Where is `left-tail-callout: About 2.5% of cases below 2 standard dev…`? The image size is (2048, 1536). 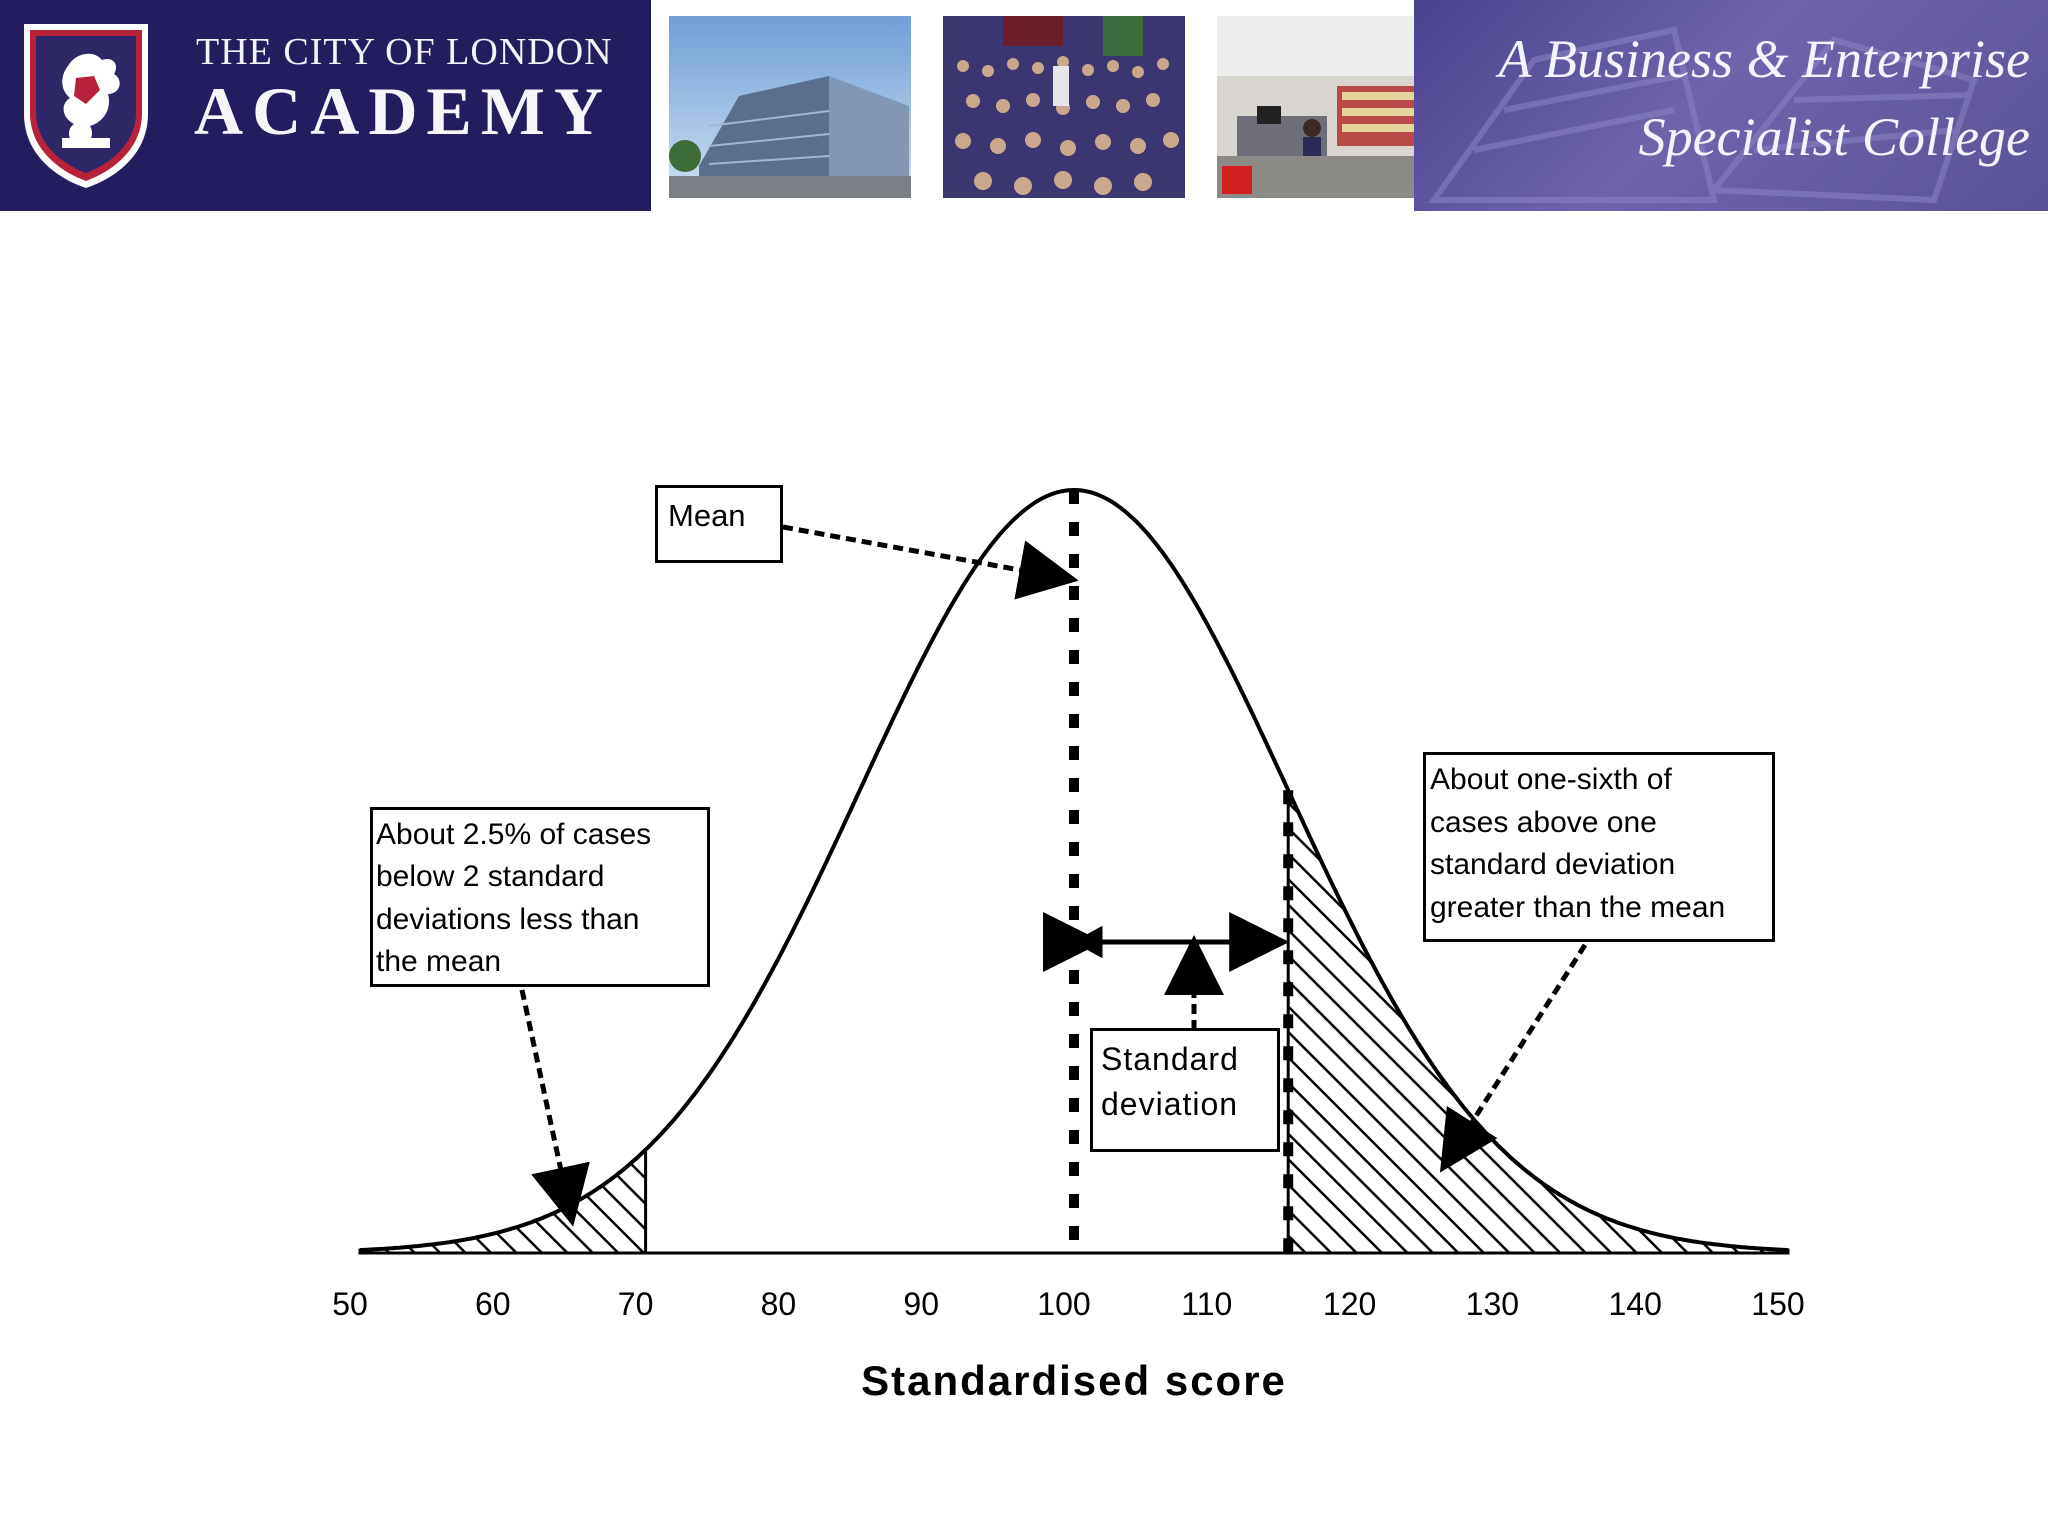
left-tail-callout: About 2.5% of cases below 2 standard dev… is located at coordinates (540, 897).